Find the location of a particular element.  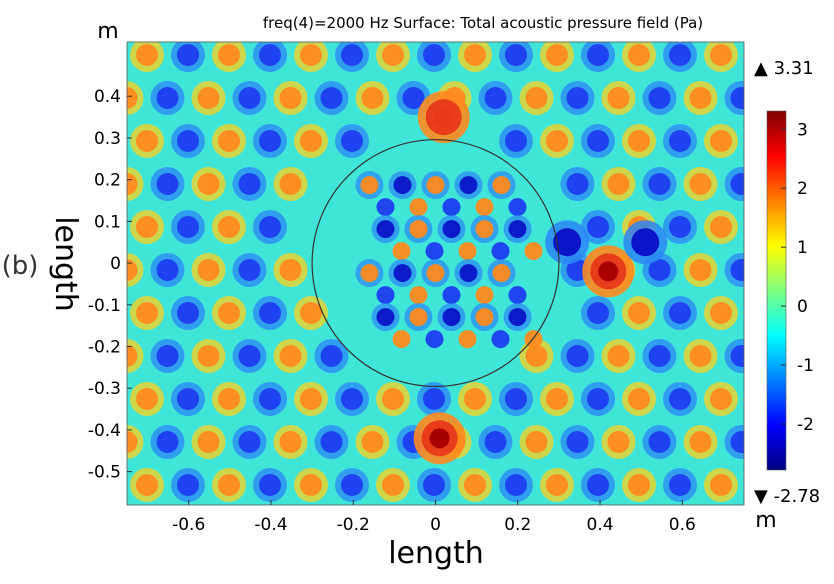

colorbar: 3 2 1 0 -1 -2 ▲ 3.31 ▼ -2.78 is located at coordinates (787, 282).